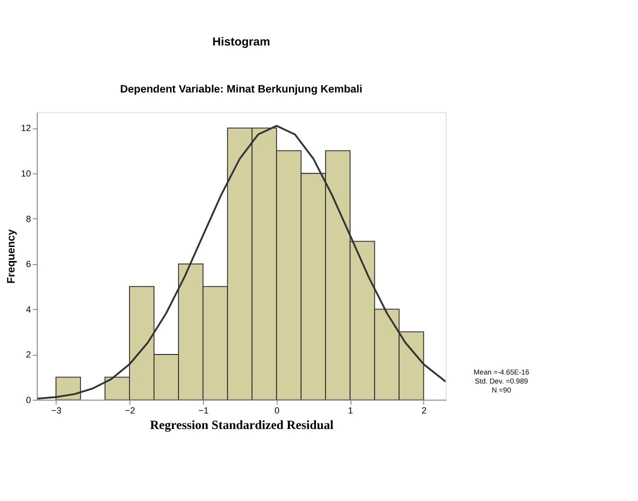 This screenshot has height=501, width=638. What do you see at coordinates (241, 42) in the screenshot?
I see `chart-title: Histogram` at bounding box center [241, 42].